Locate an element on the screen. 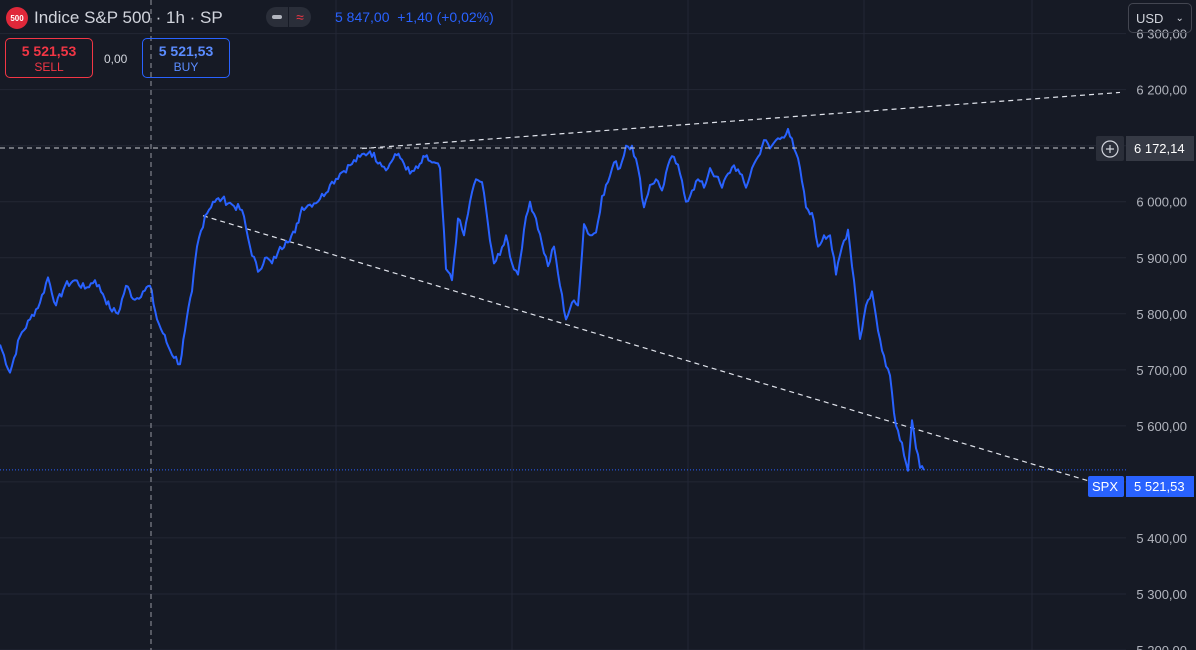 The width and height of the screenshot is (1196, 650). crosshair-price-label: 6 172,14 is located at coordinates (1159, 148).